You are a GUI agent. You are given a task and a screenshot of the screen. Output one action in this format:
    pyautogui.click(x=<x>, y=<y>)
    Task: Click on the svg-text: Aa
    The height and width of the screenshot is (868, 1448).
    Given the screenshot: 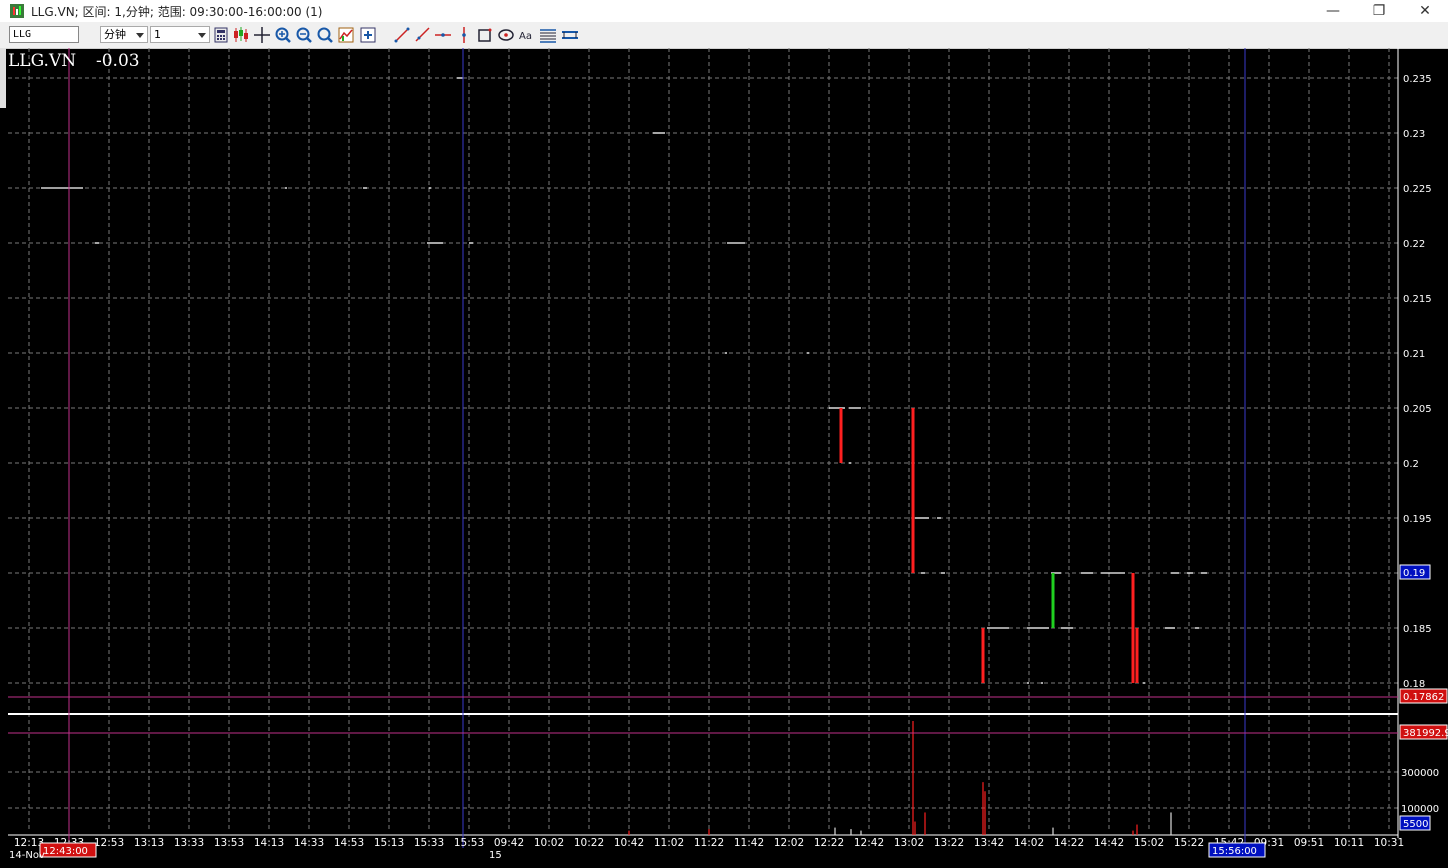 What is the action you would take?
    pyautogui.click(x=525, y=36)
    